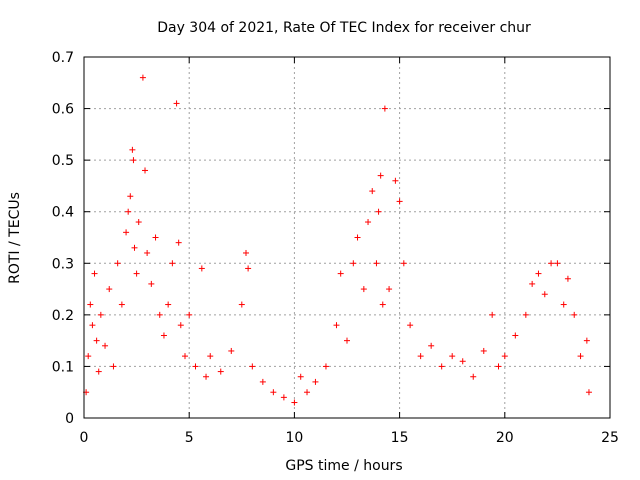  What do you see at coordinates (69, 419) in the screenshot?
I see `y-tick-label: 0` at bounding box center [69, 419].